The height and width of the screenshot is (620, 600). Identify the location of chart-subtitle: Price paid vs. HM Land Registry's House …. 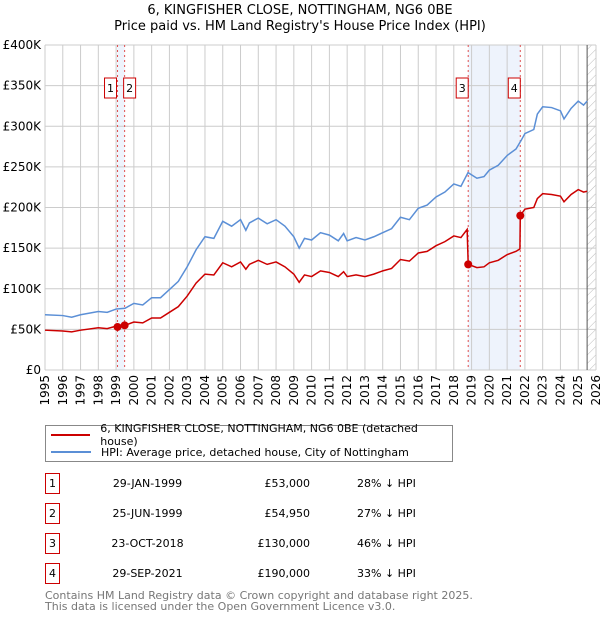
(300, 26).